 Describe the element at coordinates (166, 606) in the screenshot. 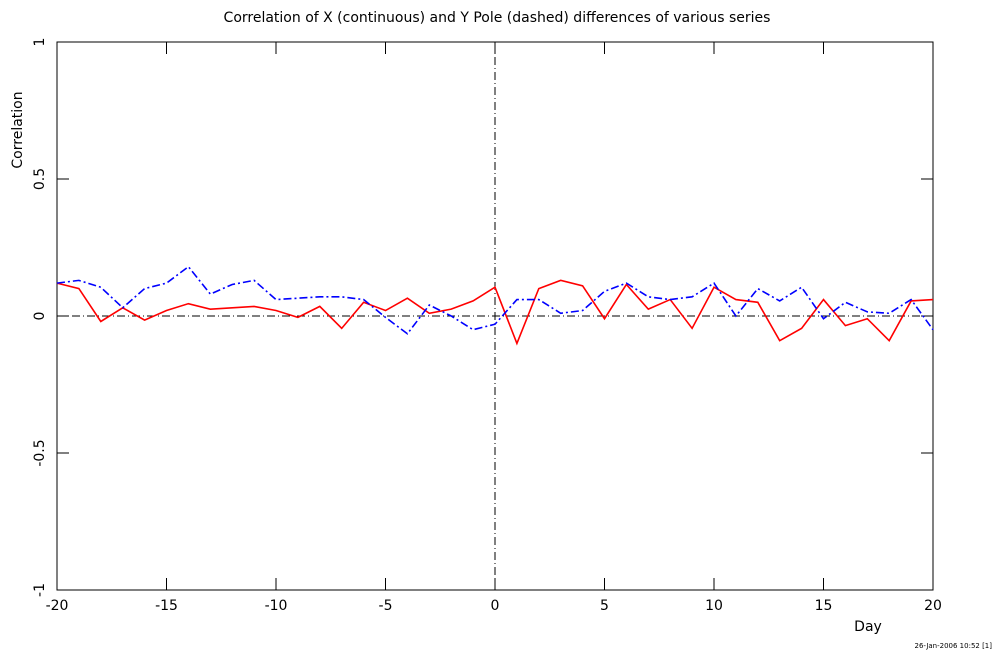

I see `x-tick-label: -15` at that location.